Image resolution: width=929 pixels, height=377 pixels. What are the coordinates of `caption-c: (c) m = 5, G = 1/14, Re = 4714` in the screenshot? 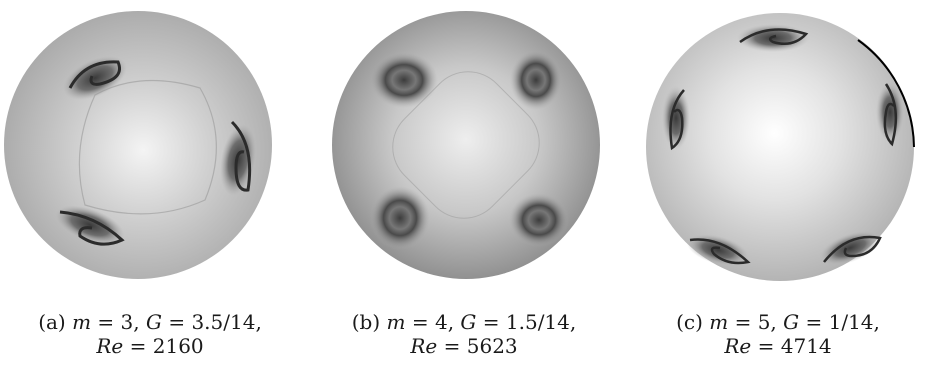 It's located at (778, 334).